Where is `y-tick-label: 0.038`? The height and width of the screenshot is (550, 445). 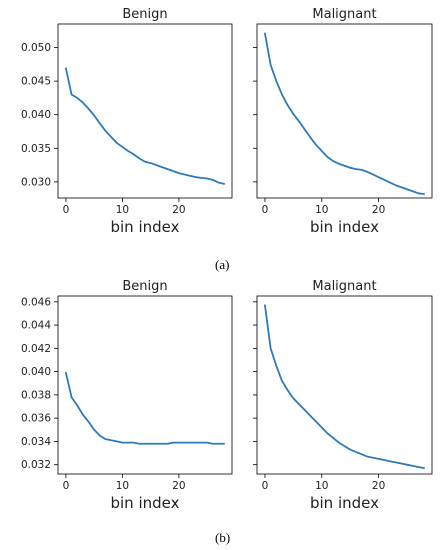 y-tick-label: 0.038 is located at coordinates (36, 395).